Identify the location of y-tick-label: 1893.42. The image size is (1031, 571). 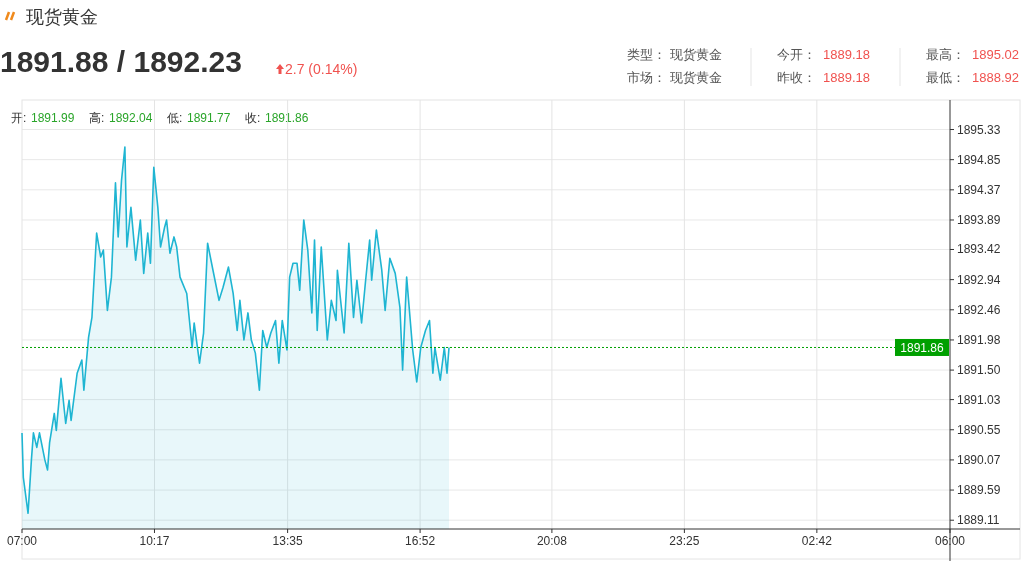
(979, 249).